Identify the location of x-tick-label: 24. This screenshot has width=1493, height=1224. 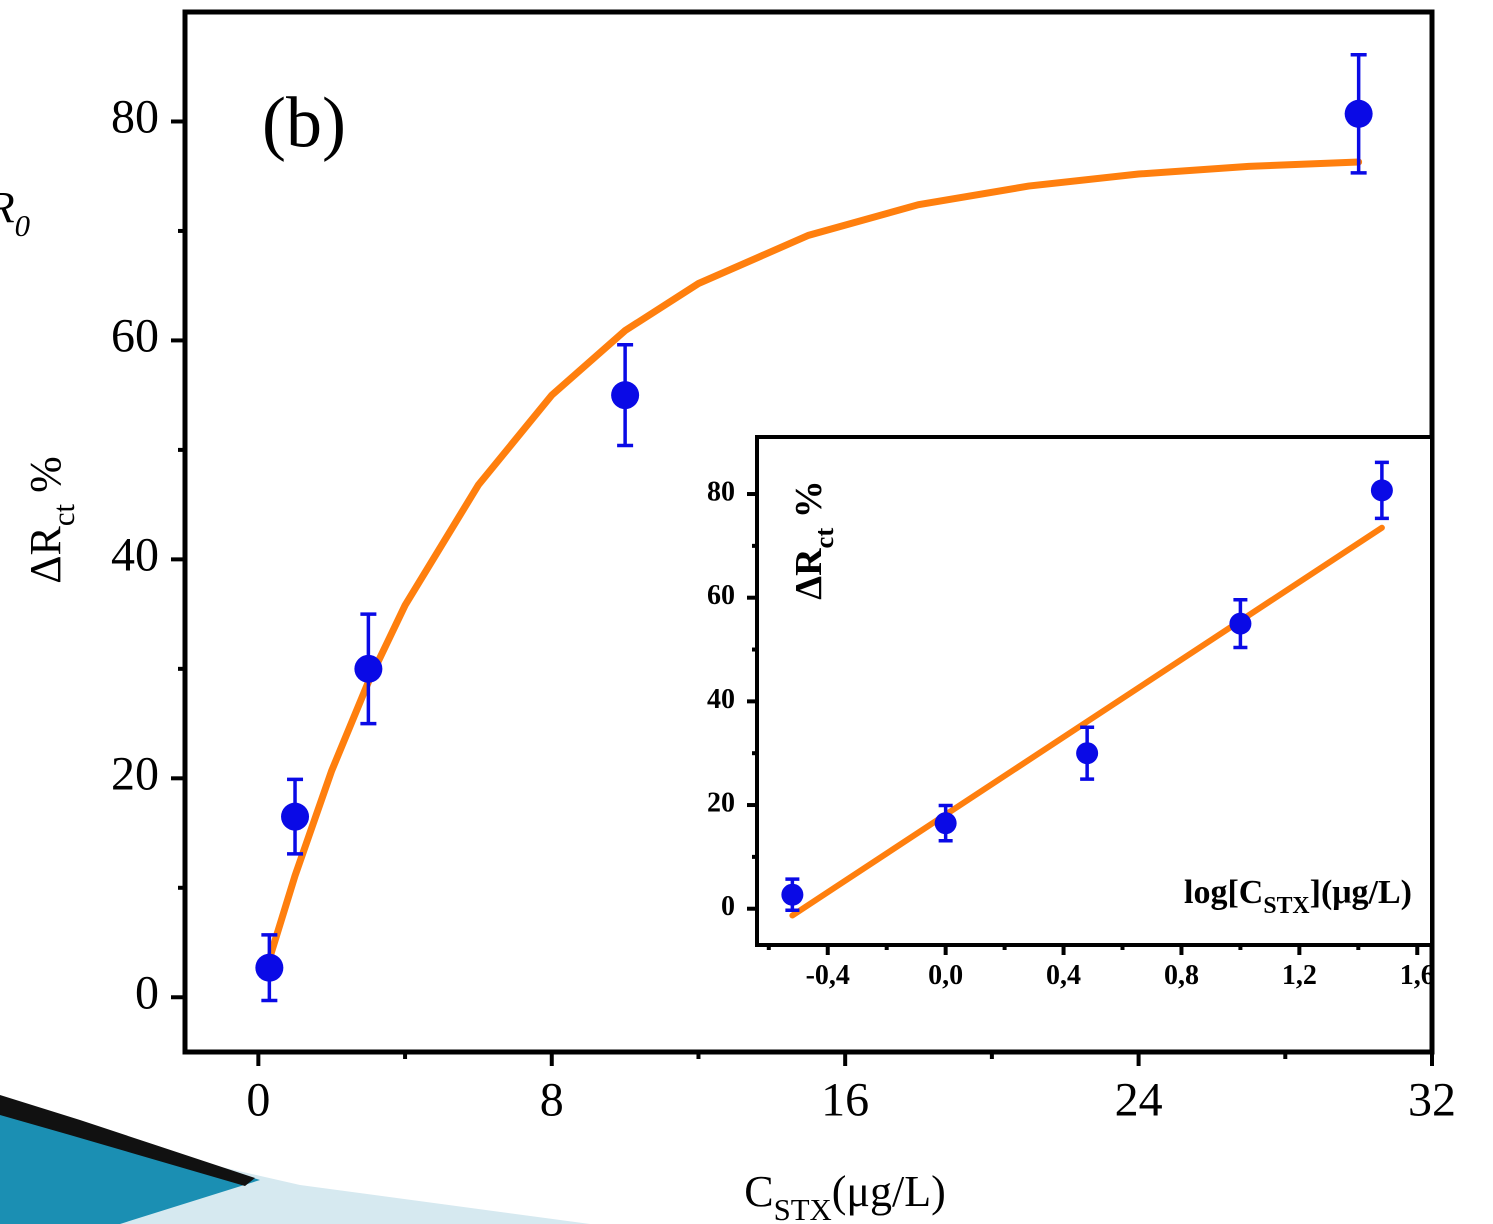
(1139, 1099).